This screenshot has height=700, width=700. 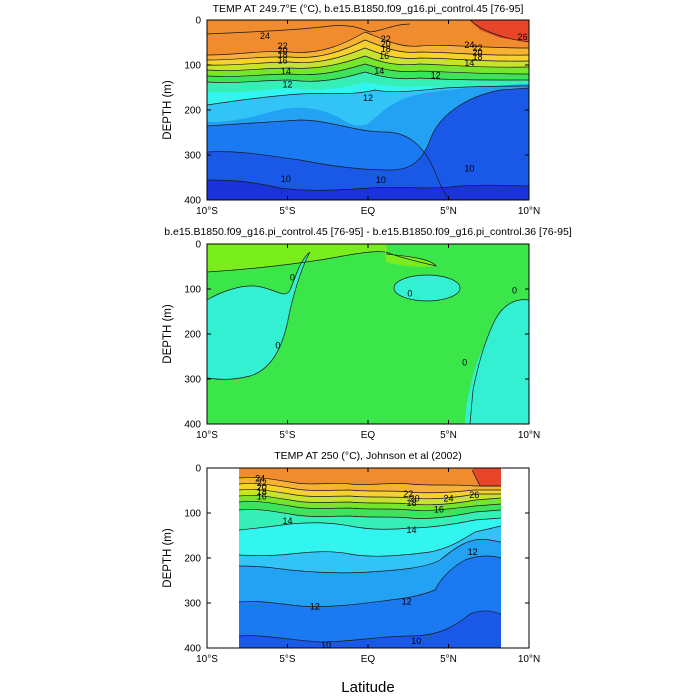 I want to click on x-axis-title: Latitude, so click(x=367, y=687).